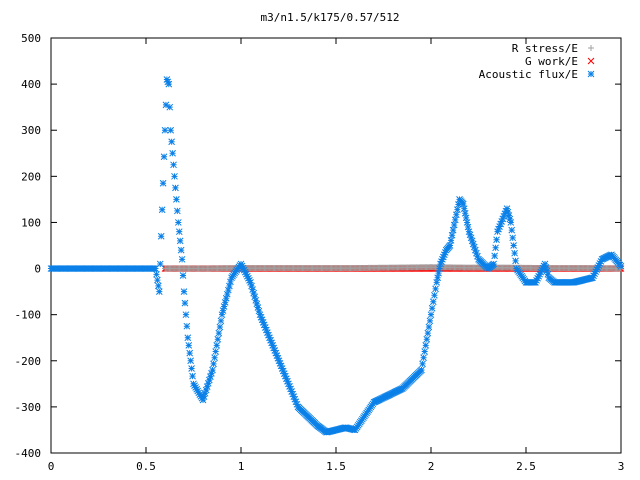 The width and height of the screenshot is (640, 480). I want to click on y-tick-label: 0, so click(37, 269).